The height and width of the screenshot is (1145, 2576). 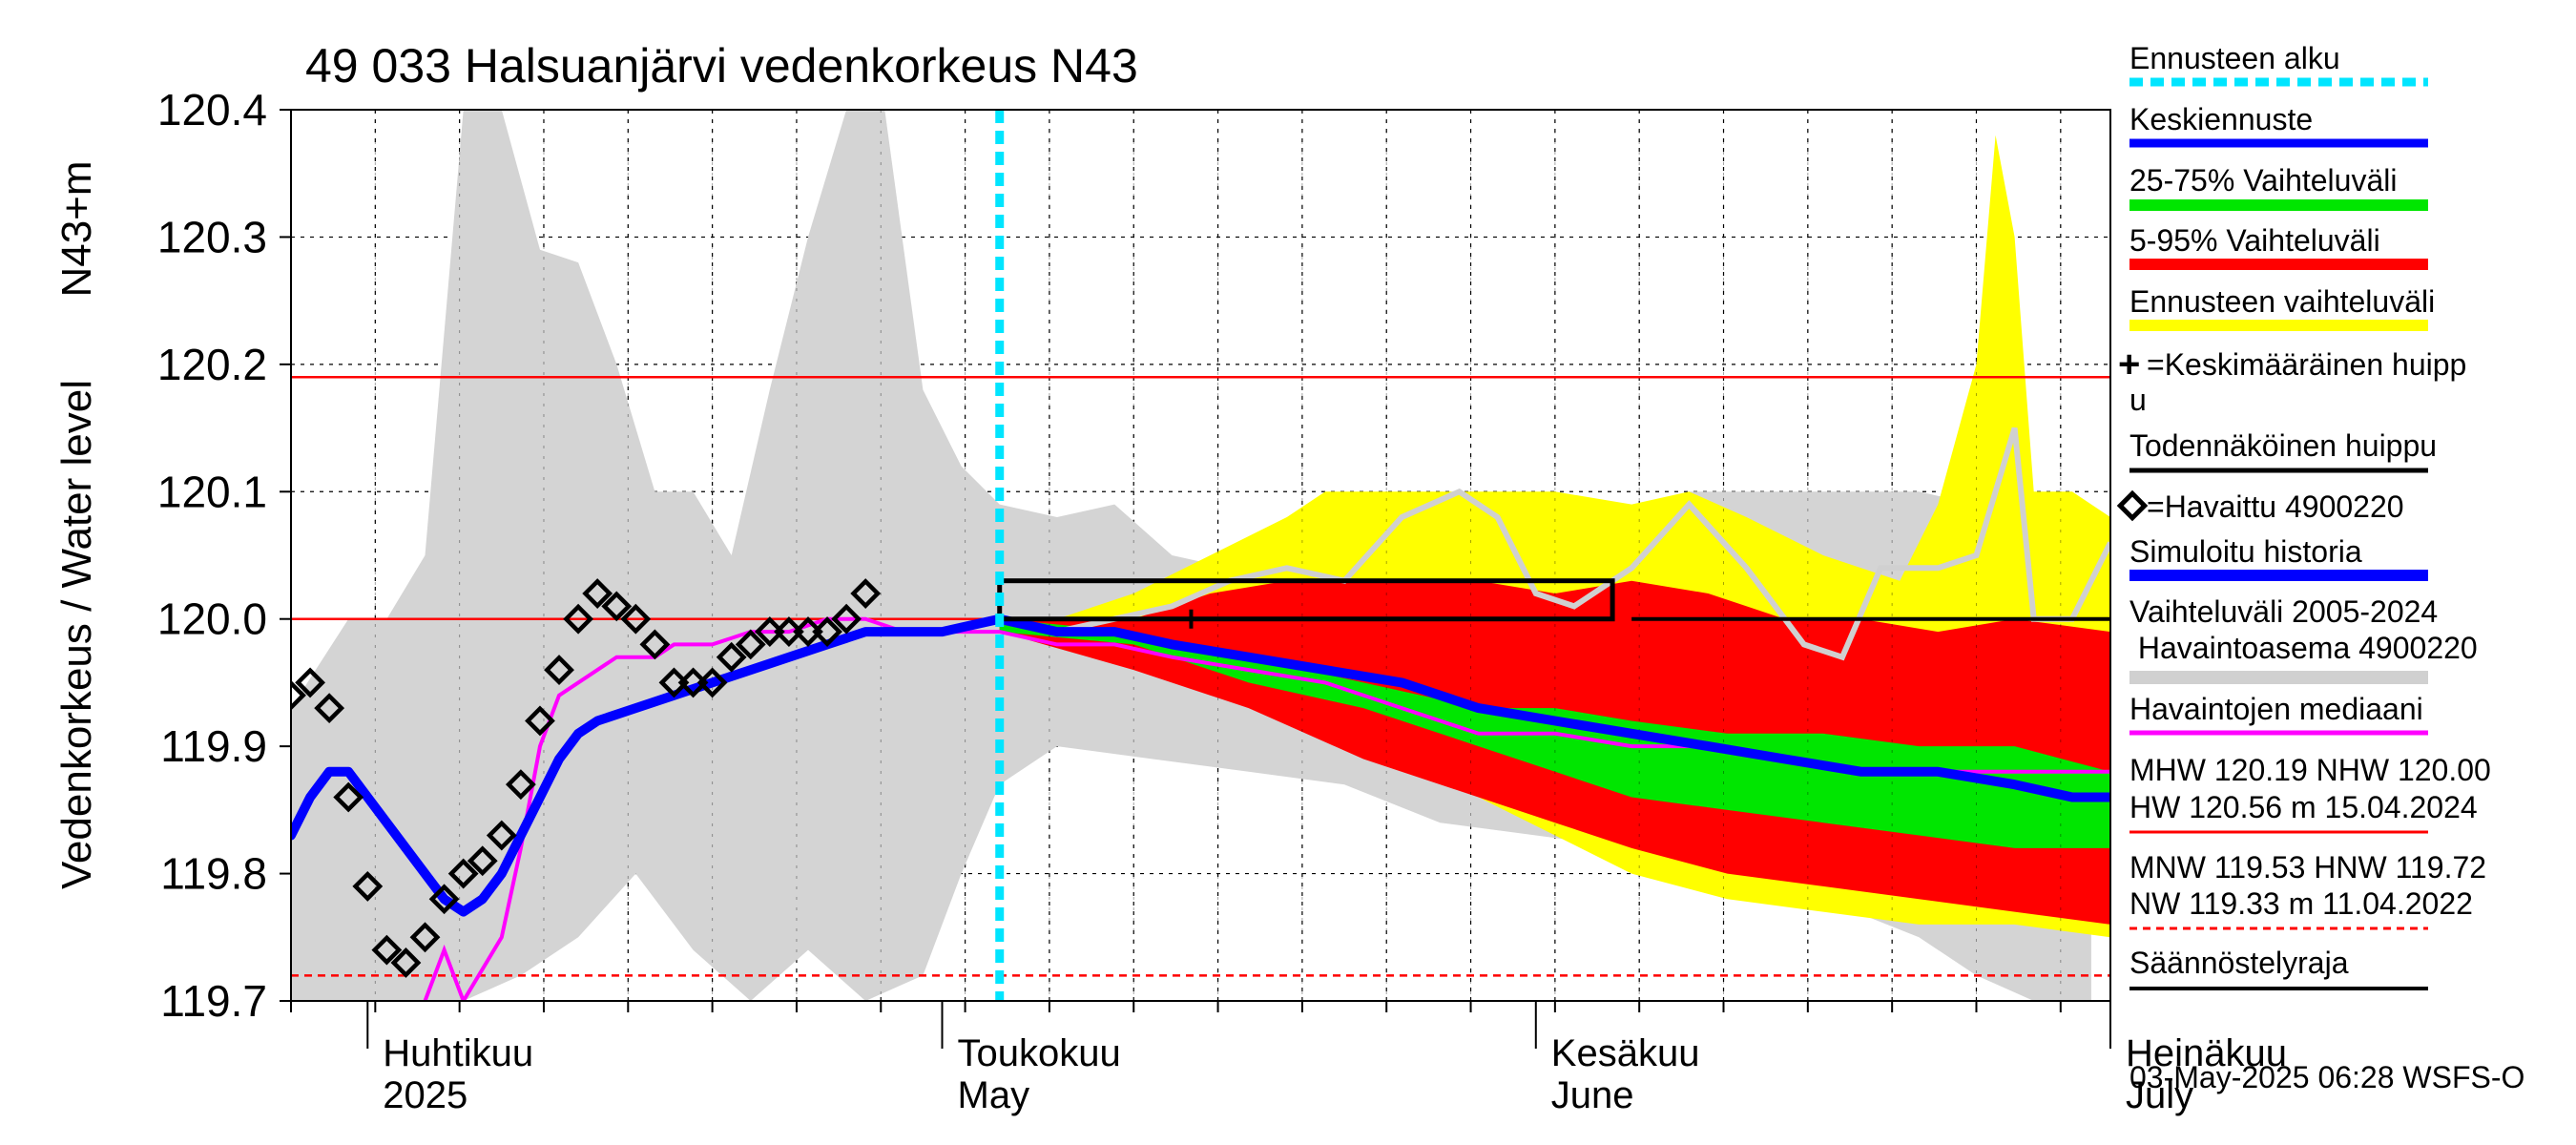 What do you see at coordinates (458, 1053) in the screenshot?
I see `month-label-fi: Huhtikuu` at bounding box center [458, 1053].